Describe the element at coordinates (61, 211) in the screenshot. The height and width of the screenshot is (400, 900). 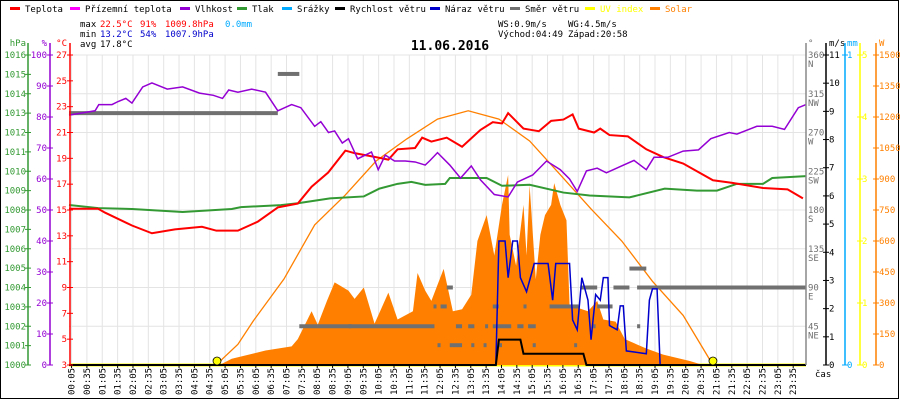
I see `temperature-tick-label: 15` at that location.